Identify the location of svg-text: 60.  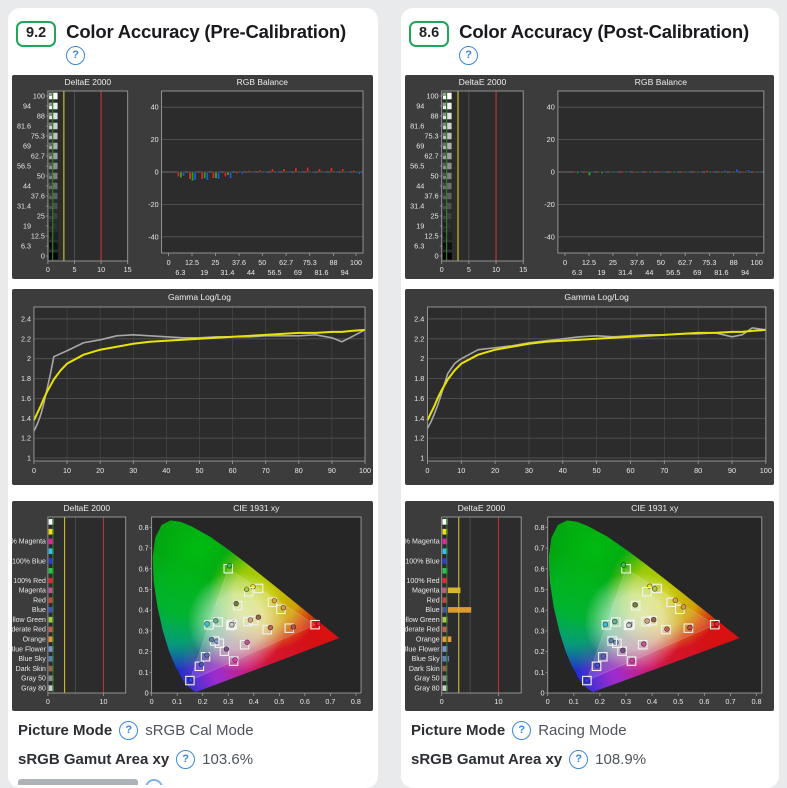
(233, 470).